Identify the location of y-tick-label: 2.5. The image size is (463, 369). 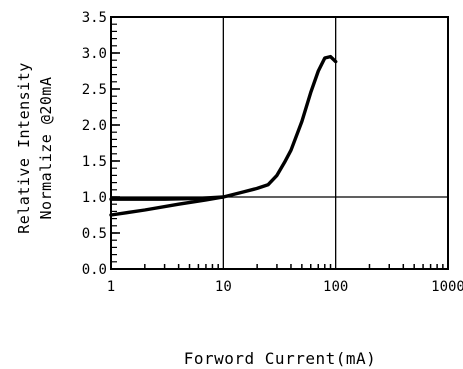
(94, 90).